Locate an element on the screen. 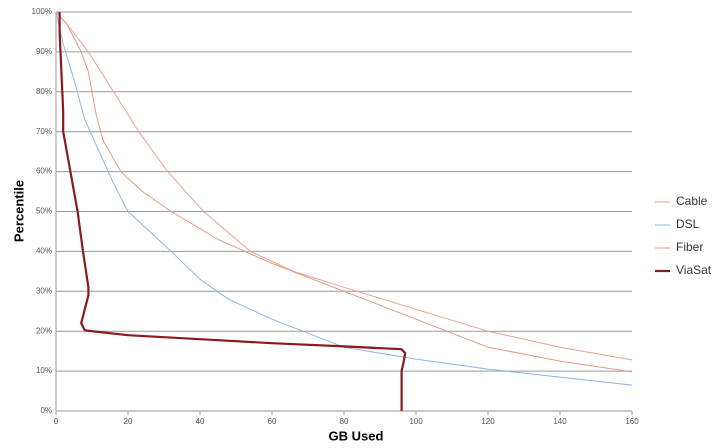 This screenshot has width=725, height=448. y-tick-label: 0% is located at coordinates (46, 410).